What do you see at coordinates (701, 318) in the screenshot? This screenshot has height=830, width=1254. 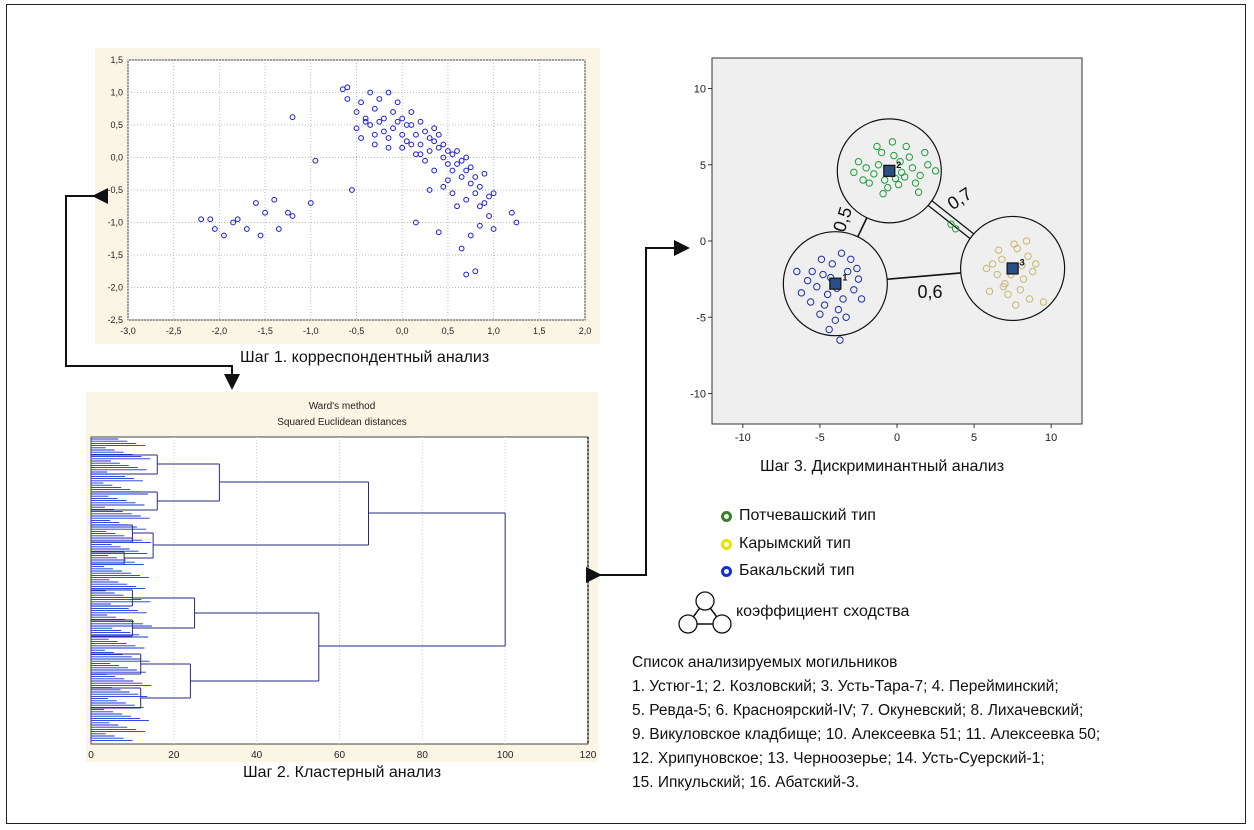 I see `y-tick-label: -5` at bounding box center [701, 318].